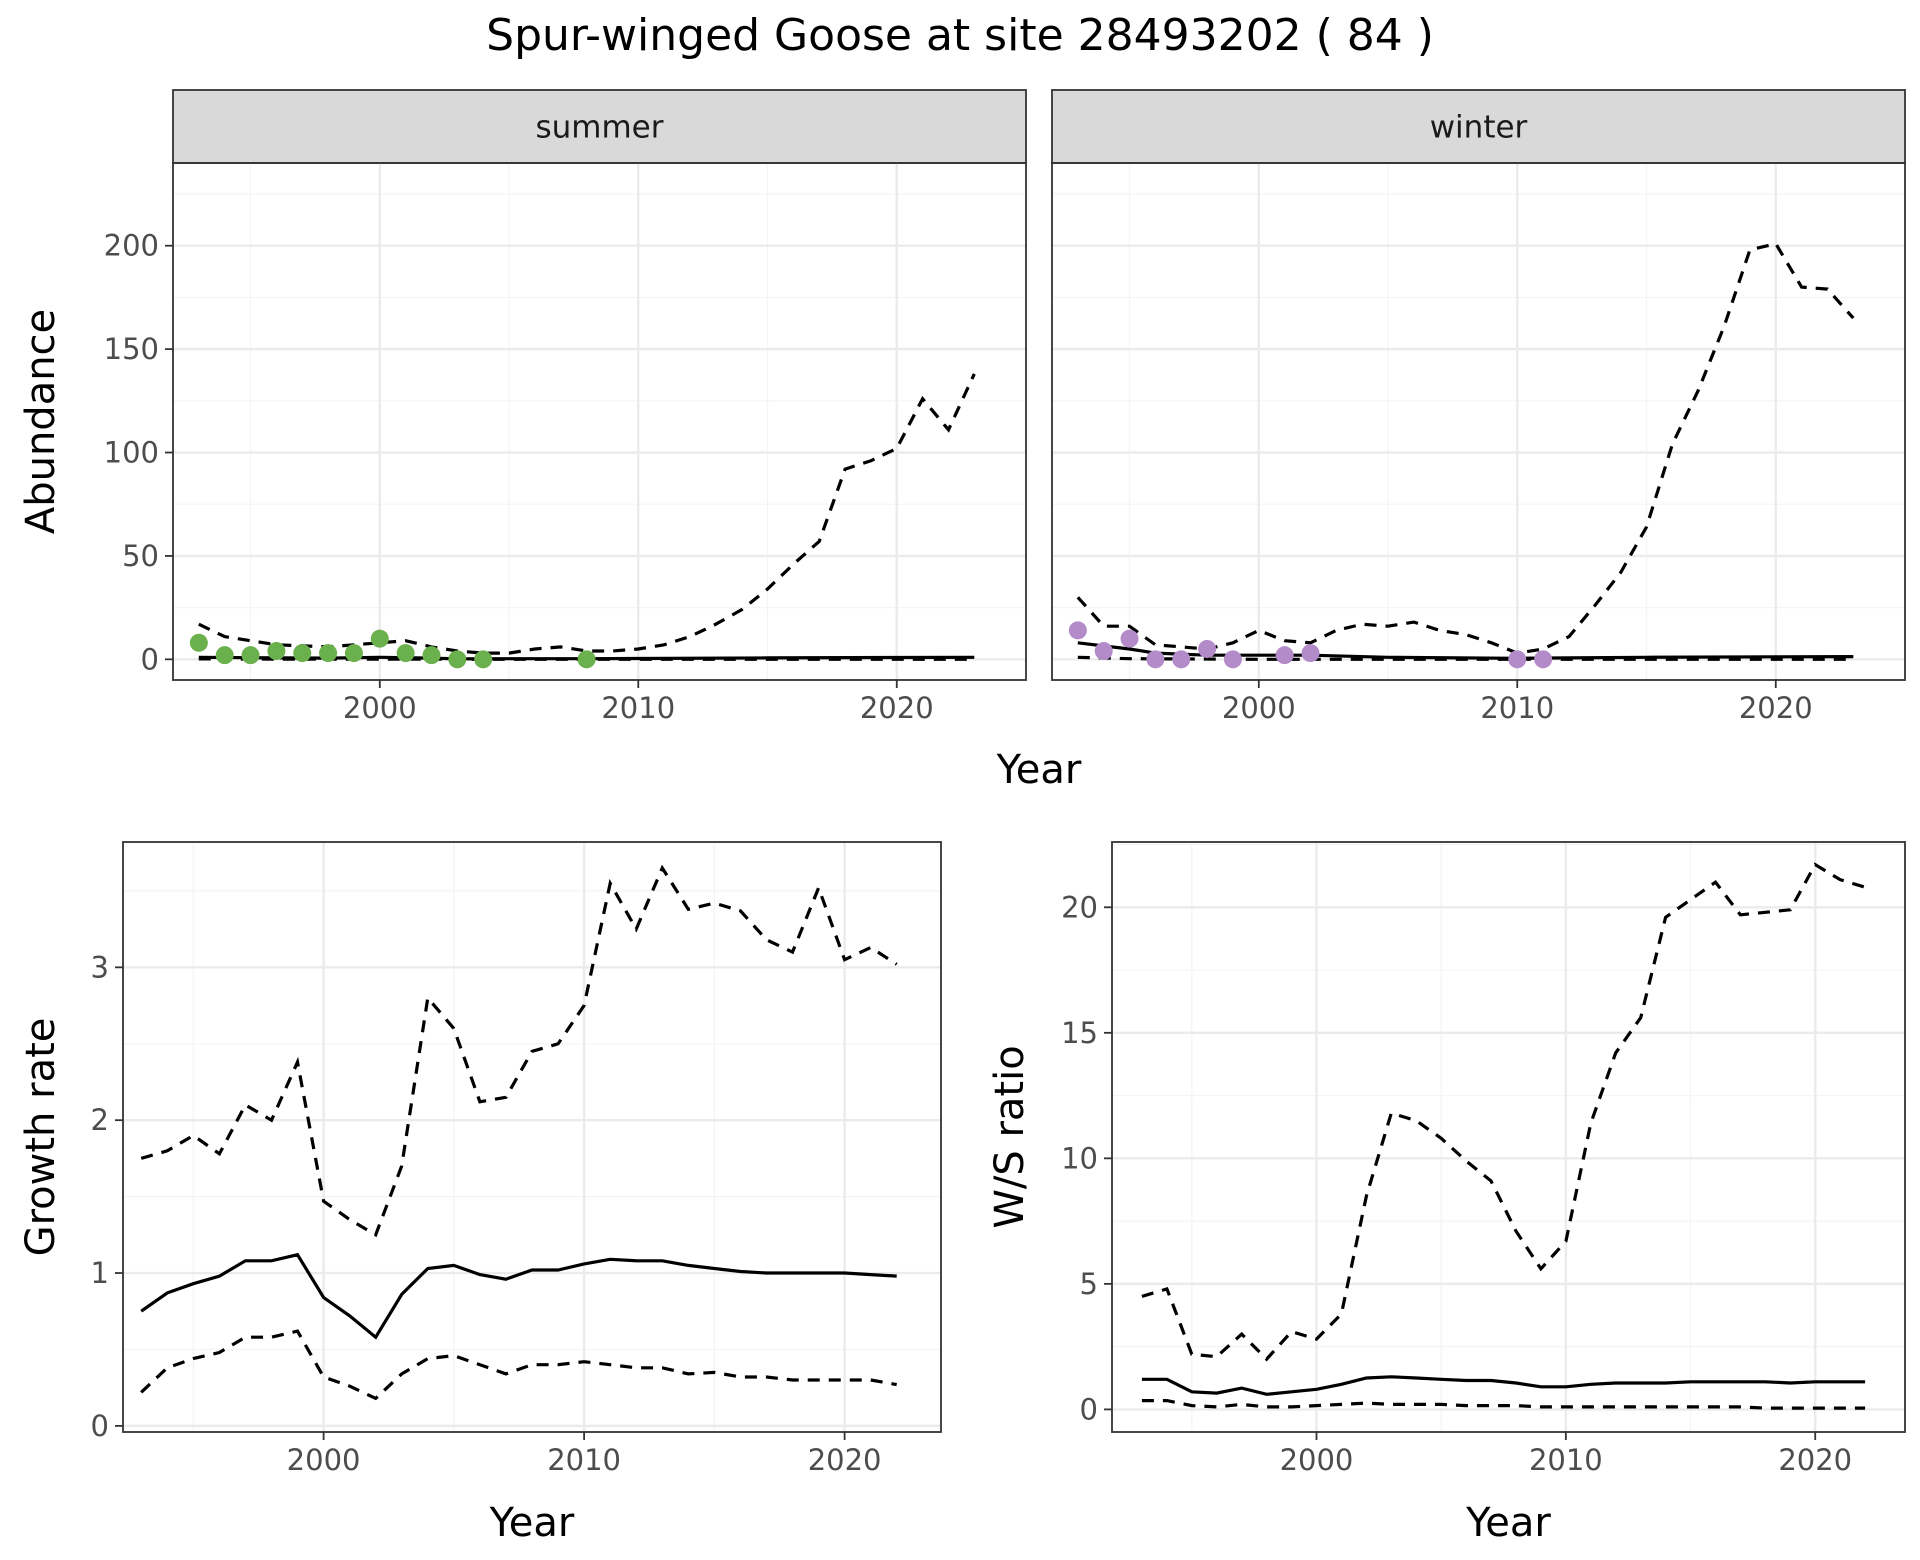 This screenshot has height=1560, width=1920. What do you see at coordinates (1317, 1460) in the screenshot?
I see `ws-ratio-x-tick-label: 2000` at bounding box center [1317, 1460].